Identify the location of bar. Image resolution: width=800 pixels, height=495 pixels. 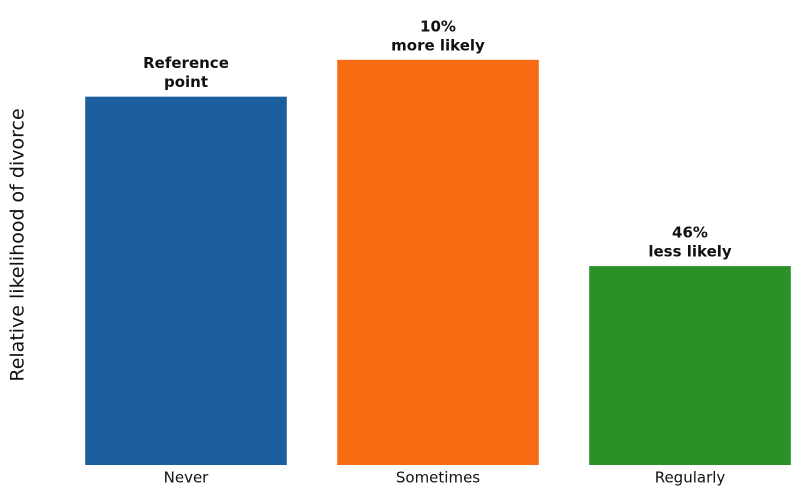
(690, 365).